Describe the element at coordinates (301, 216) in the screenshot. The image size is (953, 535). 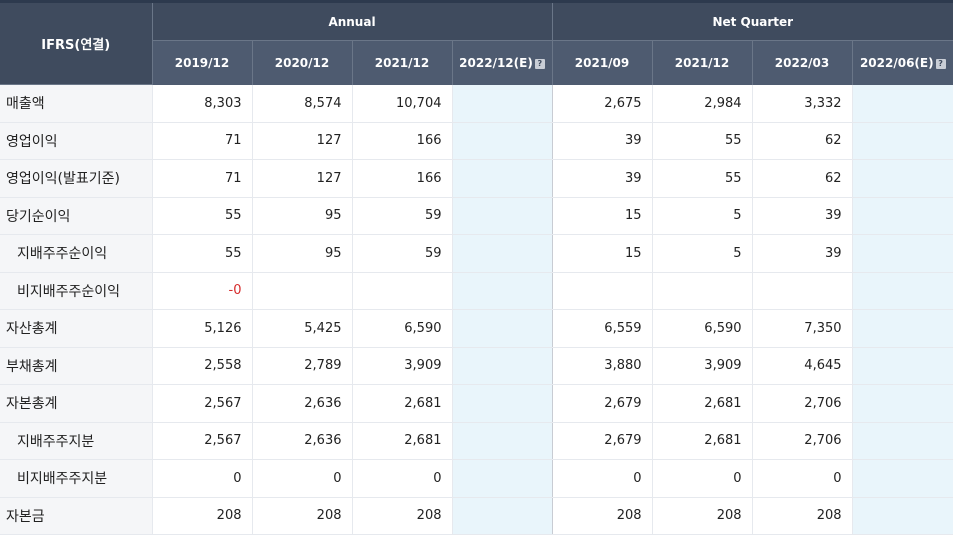
I see `value-cell: 95` at that location.